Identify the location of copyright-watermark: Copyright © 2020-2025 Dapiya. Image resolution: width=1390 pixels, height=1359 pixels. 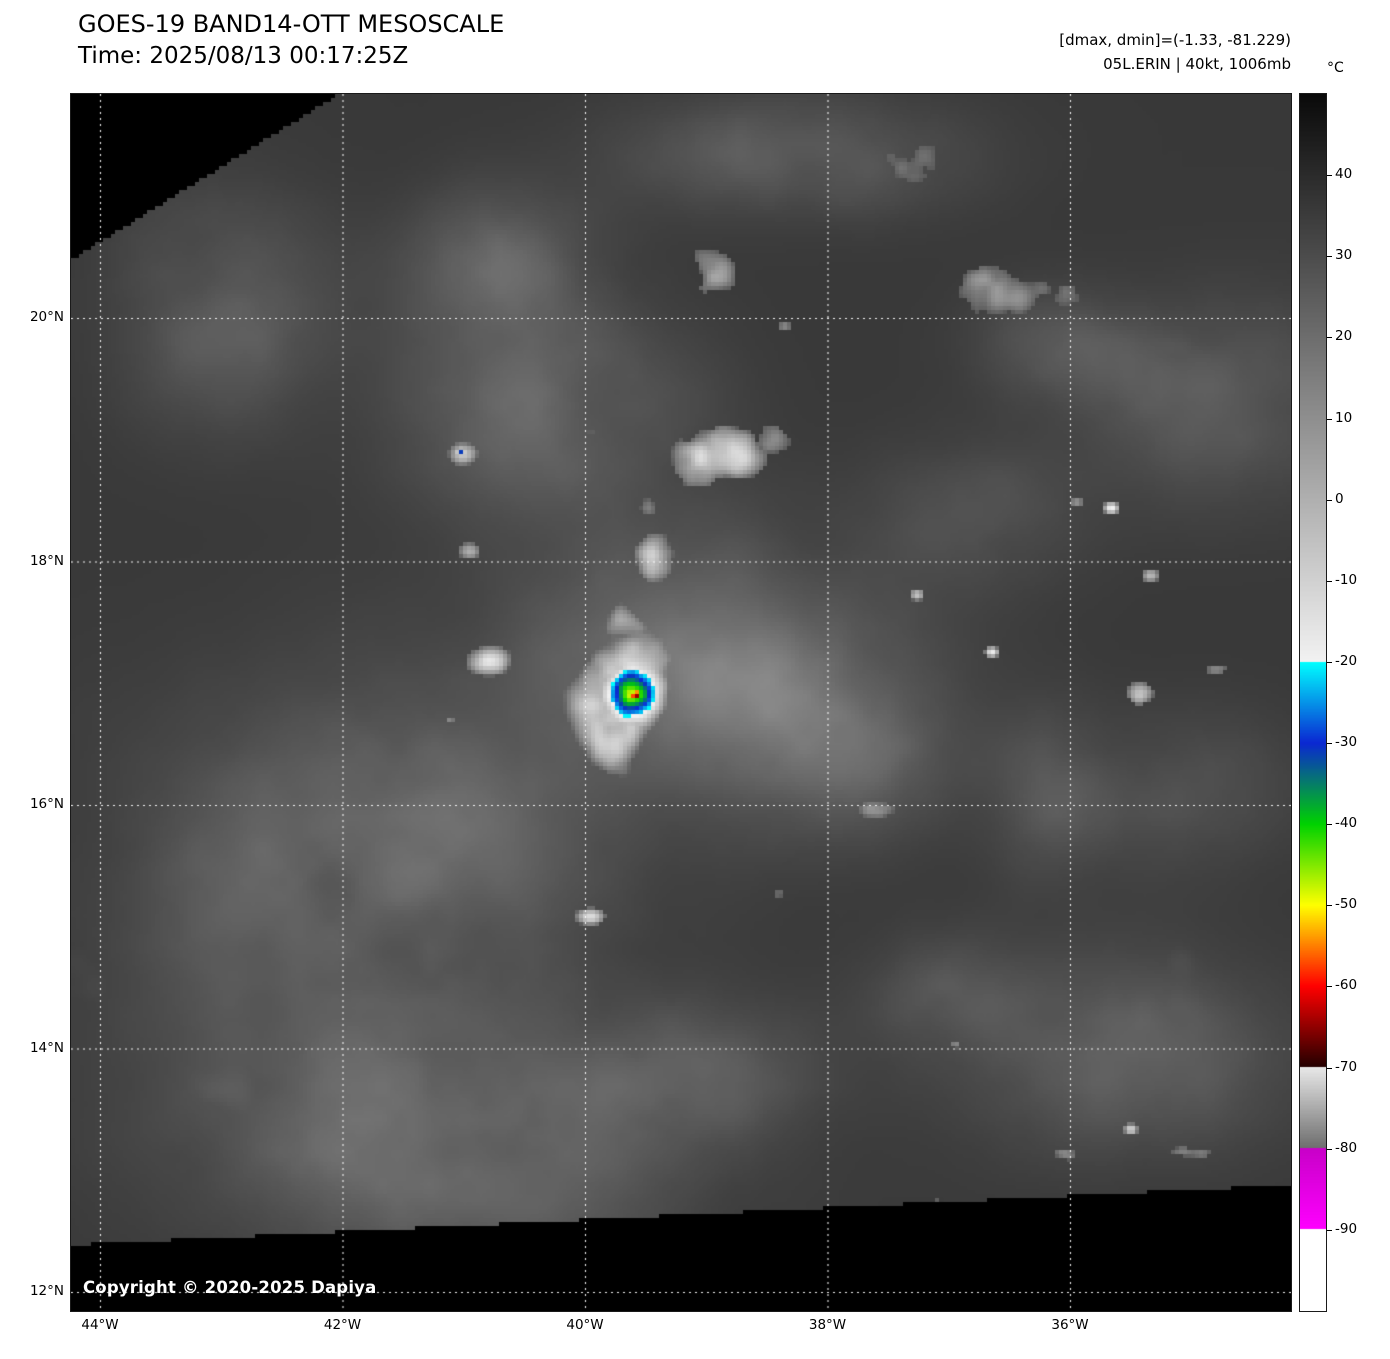
(230, 1287).